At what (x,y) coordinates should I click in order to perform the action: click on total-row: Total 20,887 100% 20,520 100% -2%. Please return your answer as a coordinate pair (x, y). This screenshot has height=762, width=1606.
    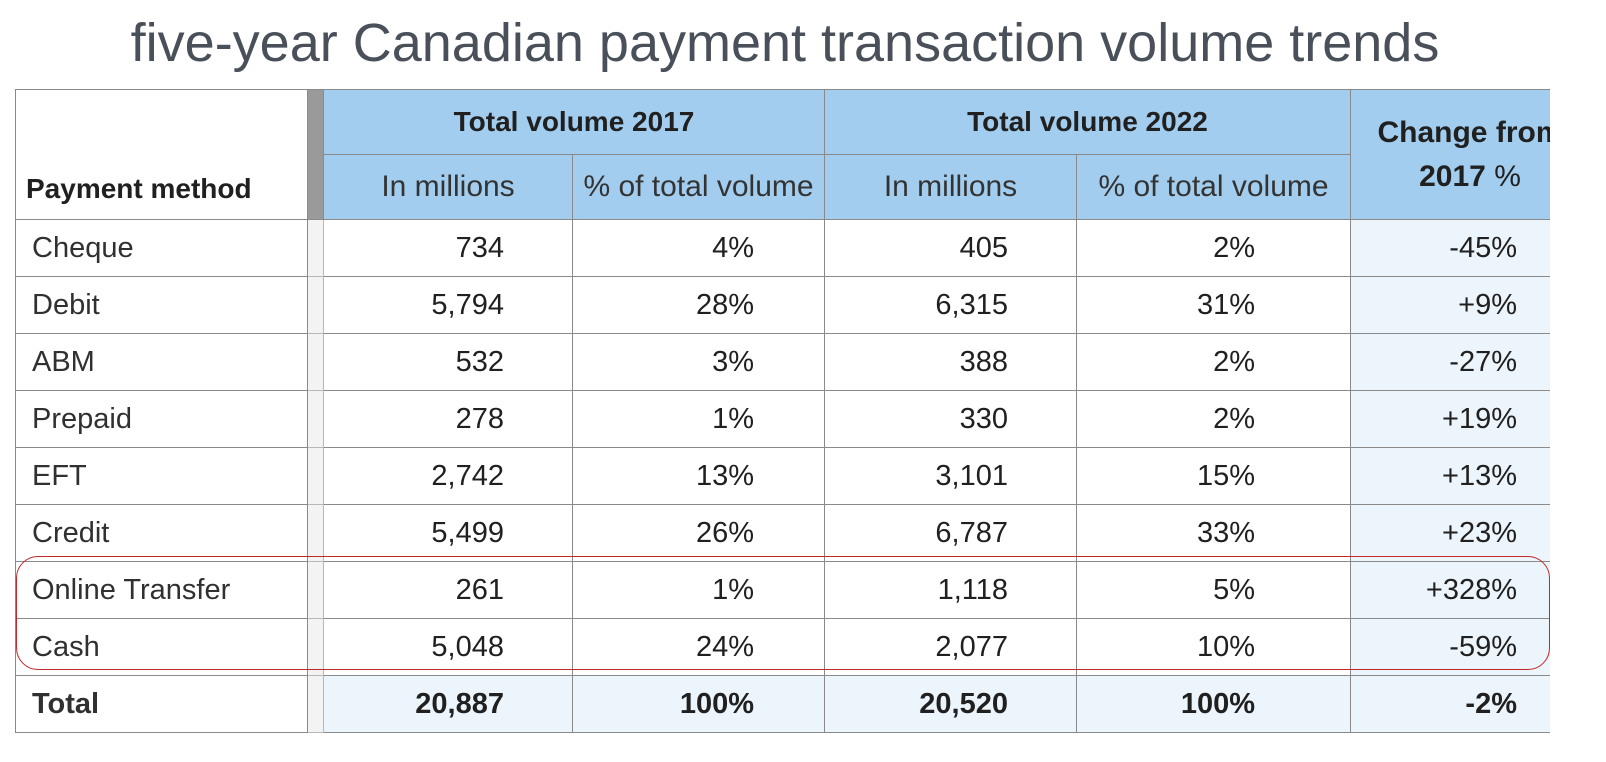
    Looking at the image, I should click on (802, 704).